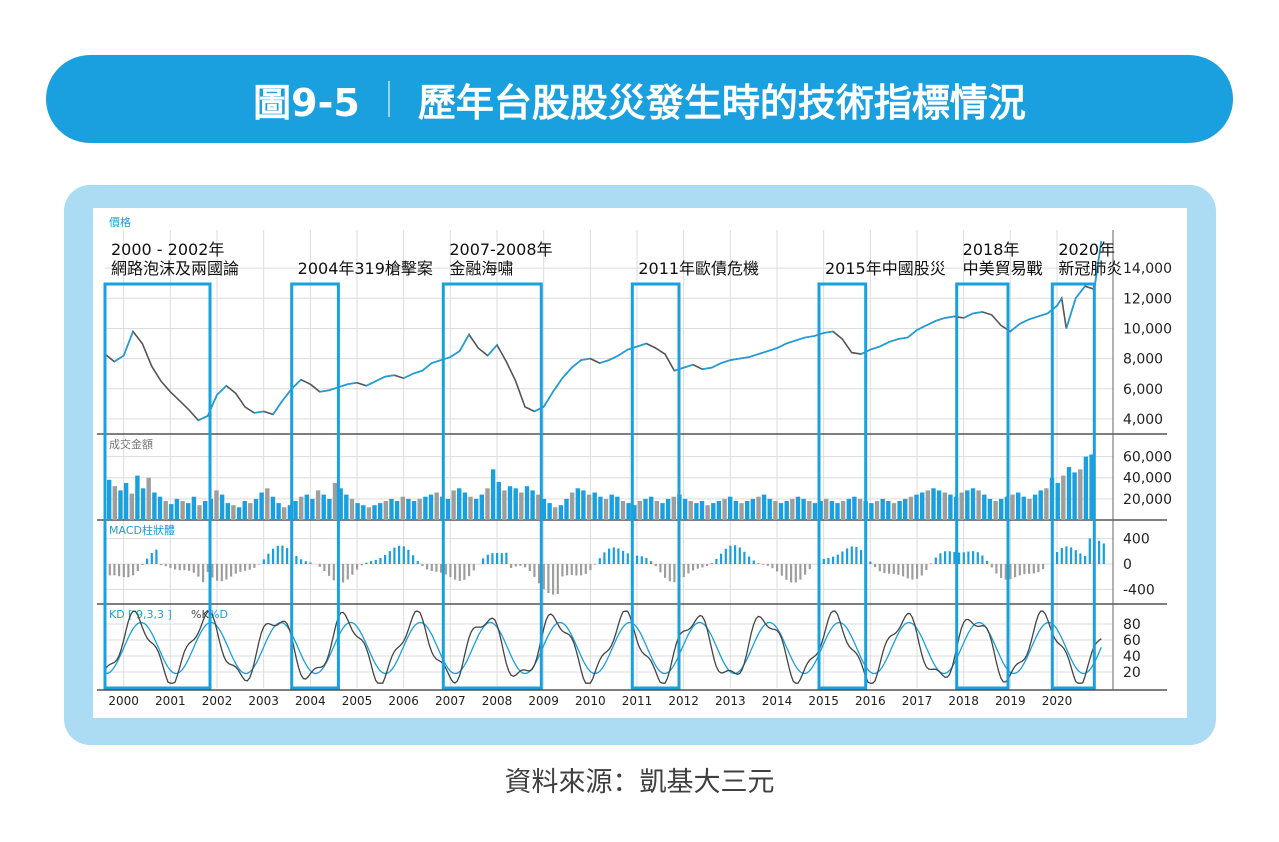 This screenshot has width=1279, height=842. What do you see at coordinates (1132, 641) in the screenshot?
I see `kd-tick-label: 60` at bounding box center [1132, 641].